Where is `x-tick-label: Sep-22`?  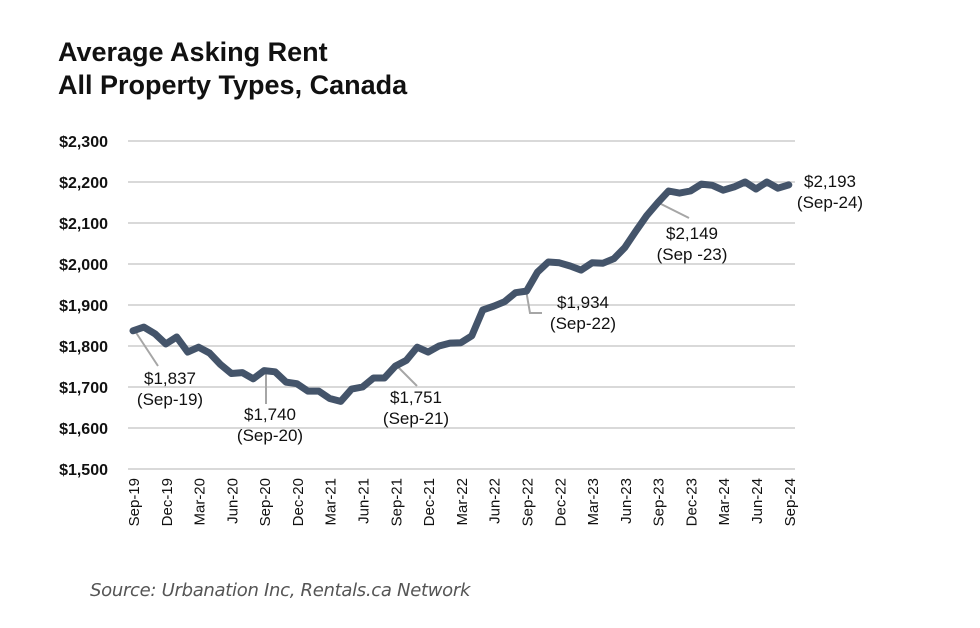
x-tick-label: Sep-22 is located at coordinates (527, 502).